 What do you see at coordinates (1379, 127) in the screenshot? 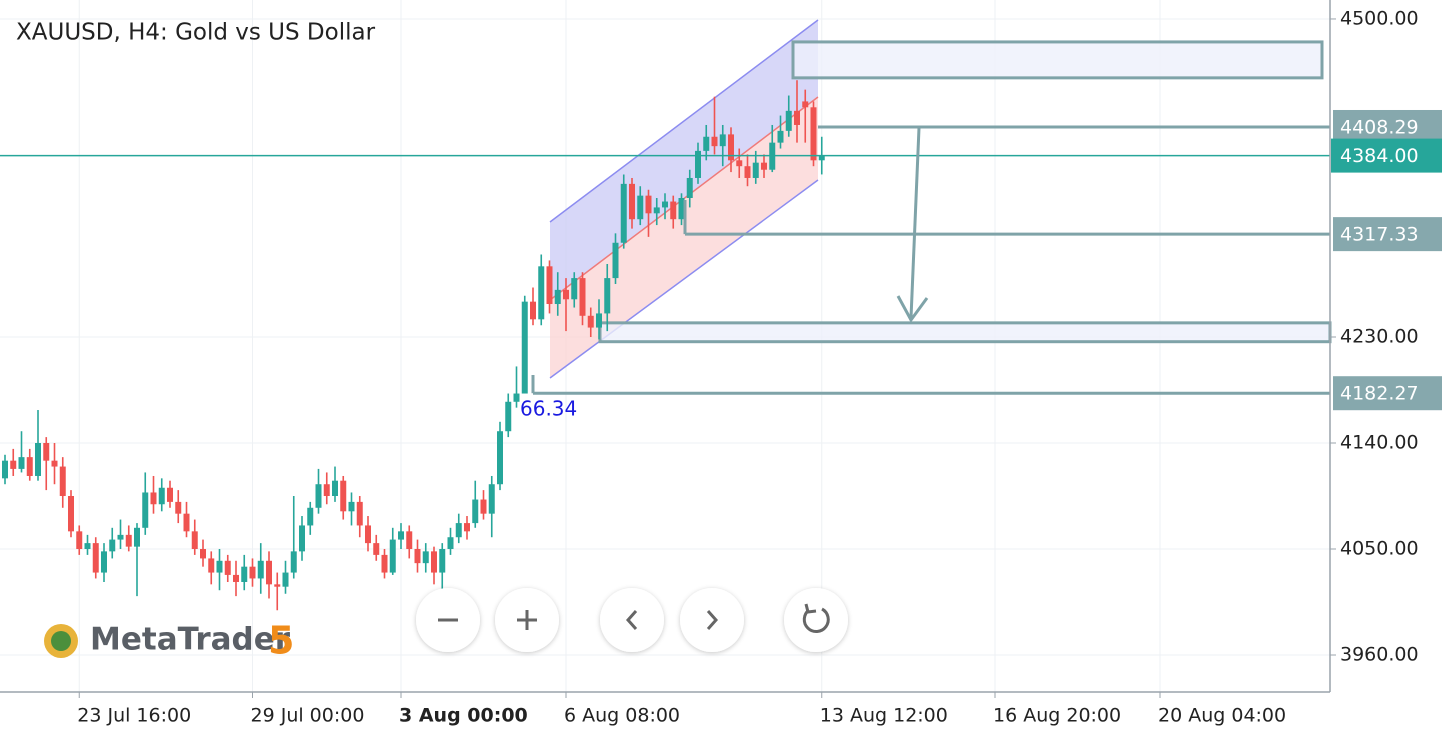
I see `price-label: 4408.29` at bounding box center [1379, 127].